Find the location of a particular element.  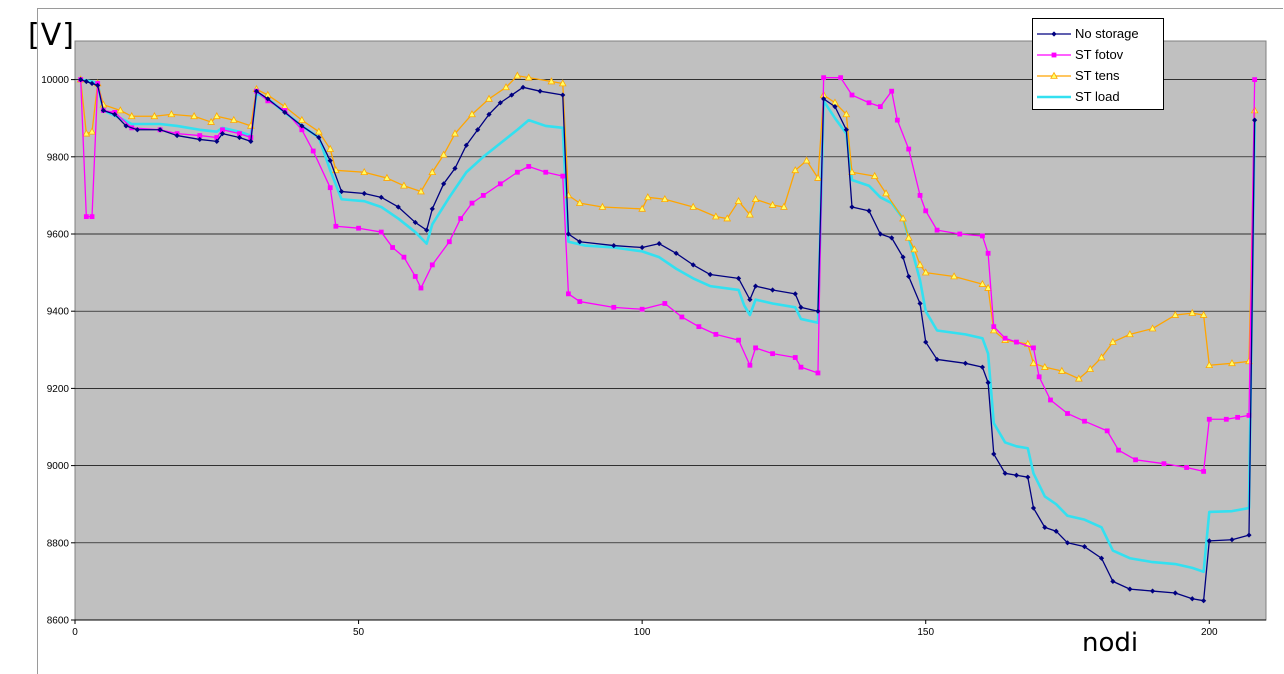

y-tick-label: 10000 is located at coordinates (55, 80).